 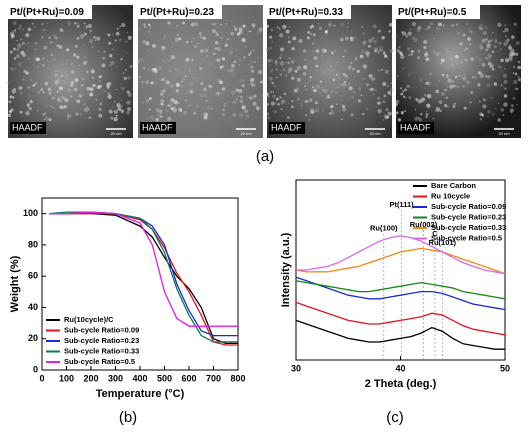 I want to click on y-tick-label: 80, so click(x=33, y=244).